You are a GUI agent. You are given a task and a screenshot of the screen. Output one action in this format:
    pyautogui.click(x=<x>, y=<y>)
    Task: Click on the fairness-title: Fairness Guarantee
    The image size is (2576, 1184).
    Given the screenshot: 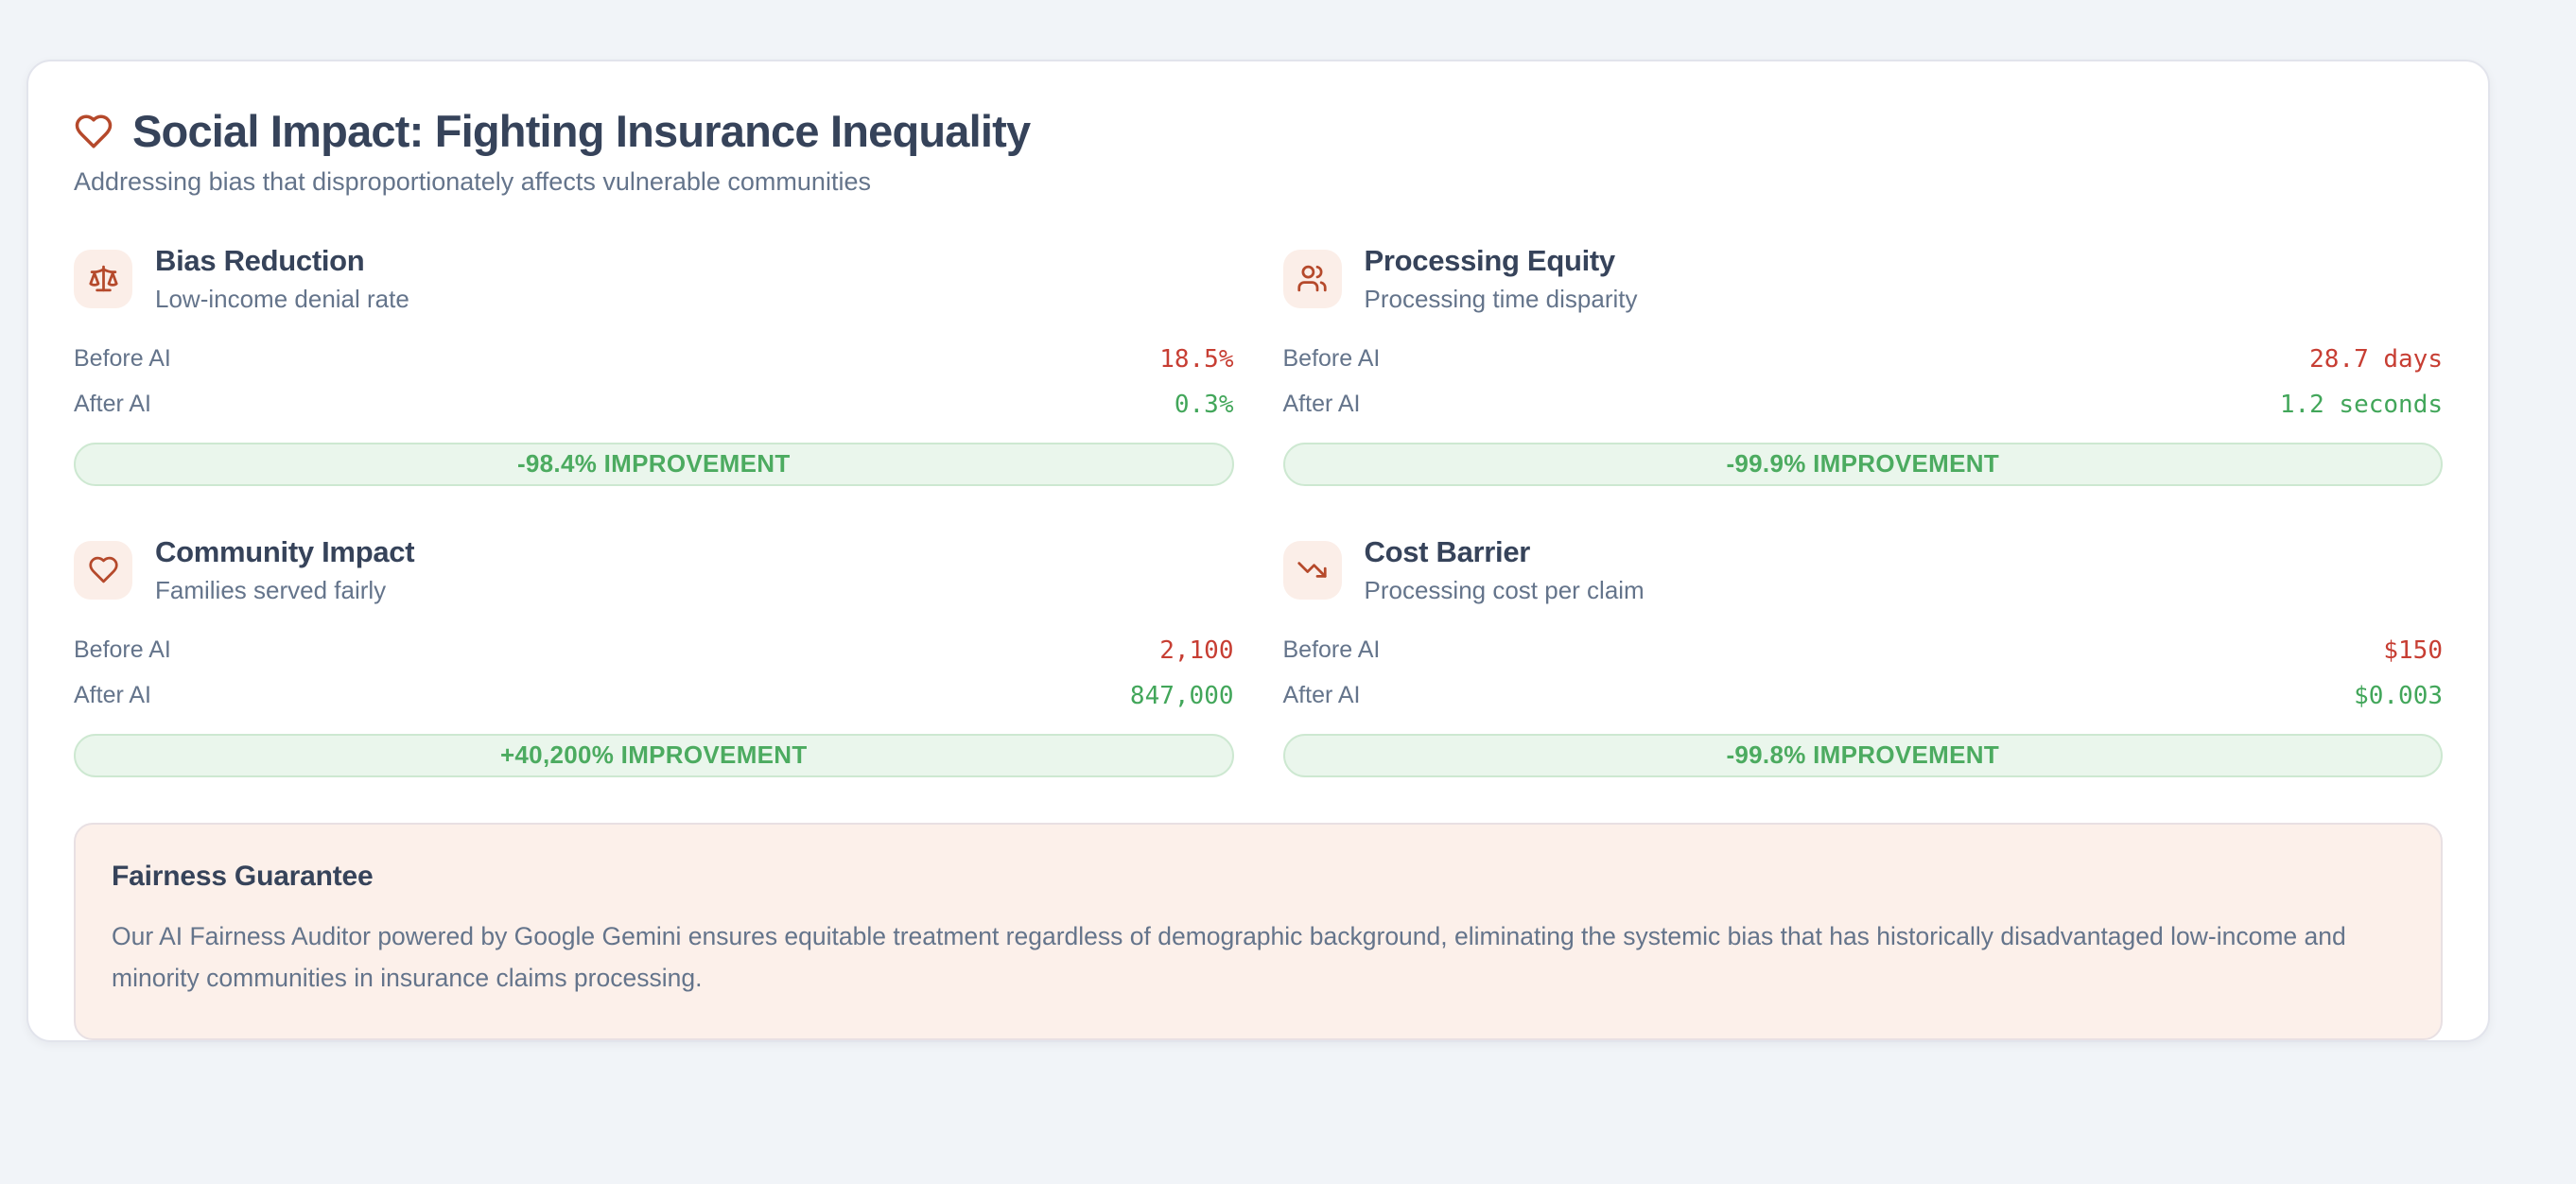 What is the action you would take?
    pyautogui.click(x=243, y=876)
    